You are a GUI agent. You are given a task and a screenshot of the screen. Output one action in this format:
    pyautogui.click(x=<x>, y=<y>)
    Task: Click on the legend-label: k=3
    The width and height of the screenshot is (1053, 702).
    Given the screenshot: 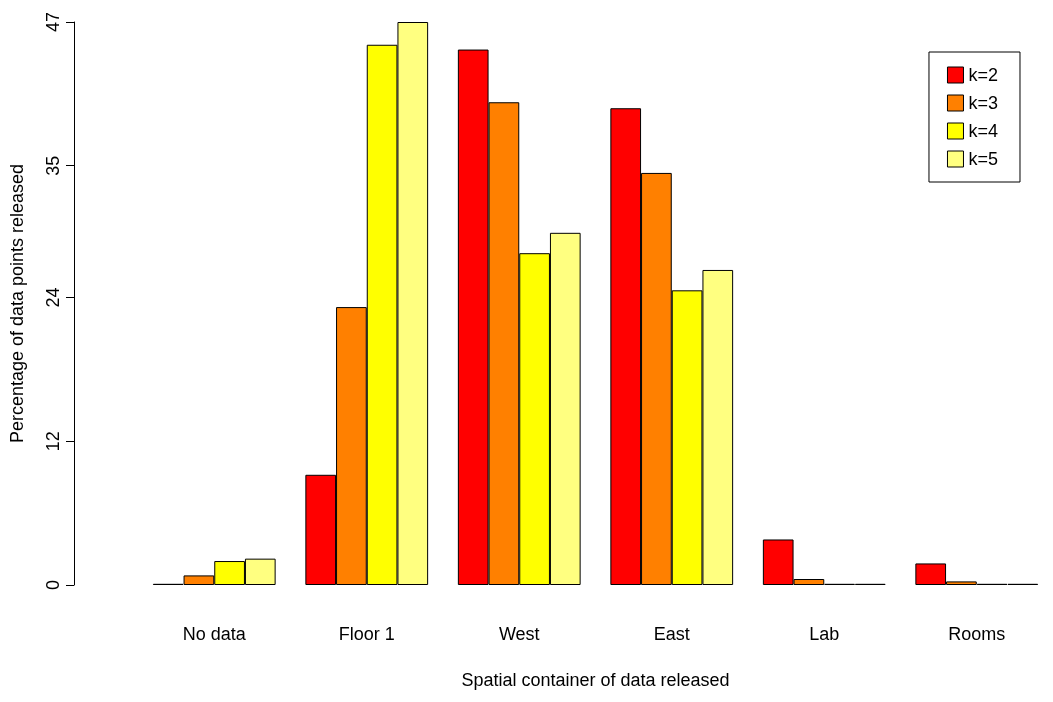 What is the action you would take?
    pyautogui.click(x=983, y=103)
    